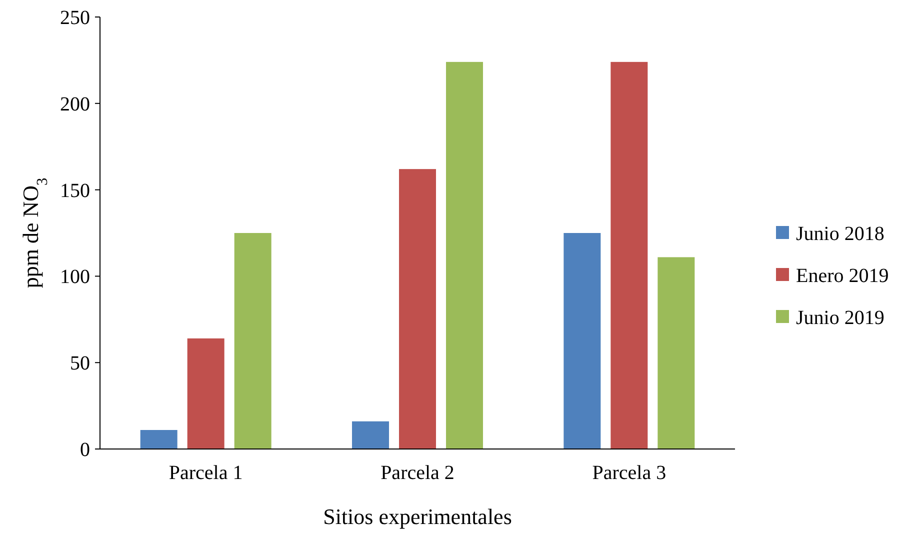 The image size is (907, 533). What do you see at coordinates (75, 104) in the screenshot?
I see `y-tick-label: 200` at bounding box center [75, 104].